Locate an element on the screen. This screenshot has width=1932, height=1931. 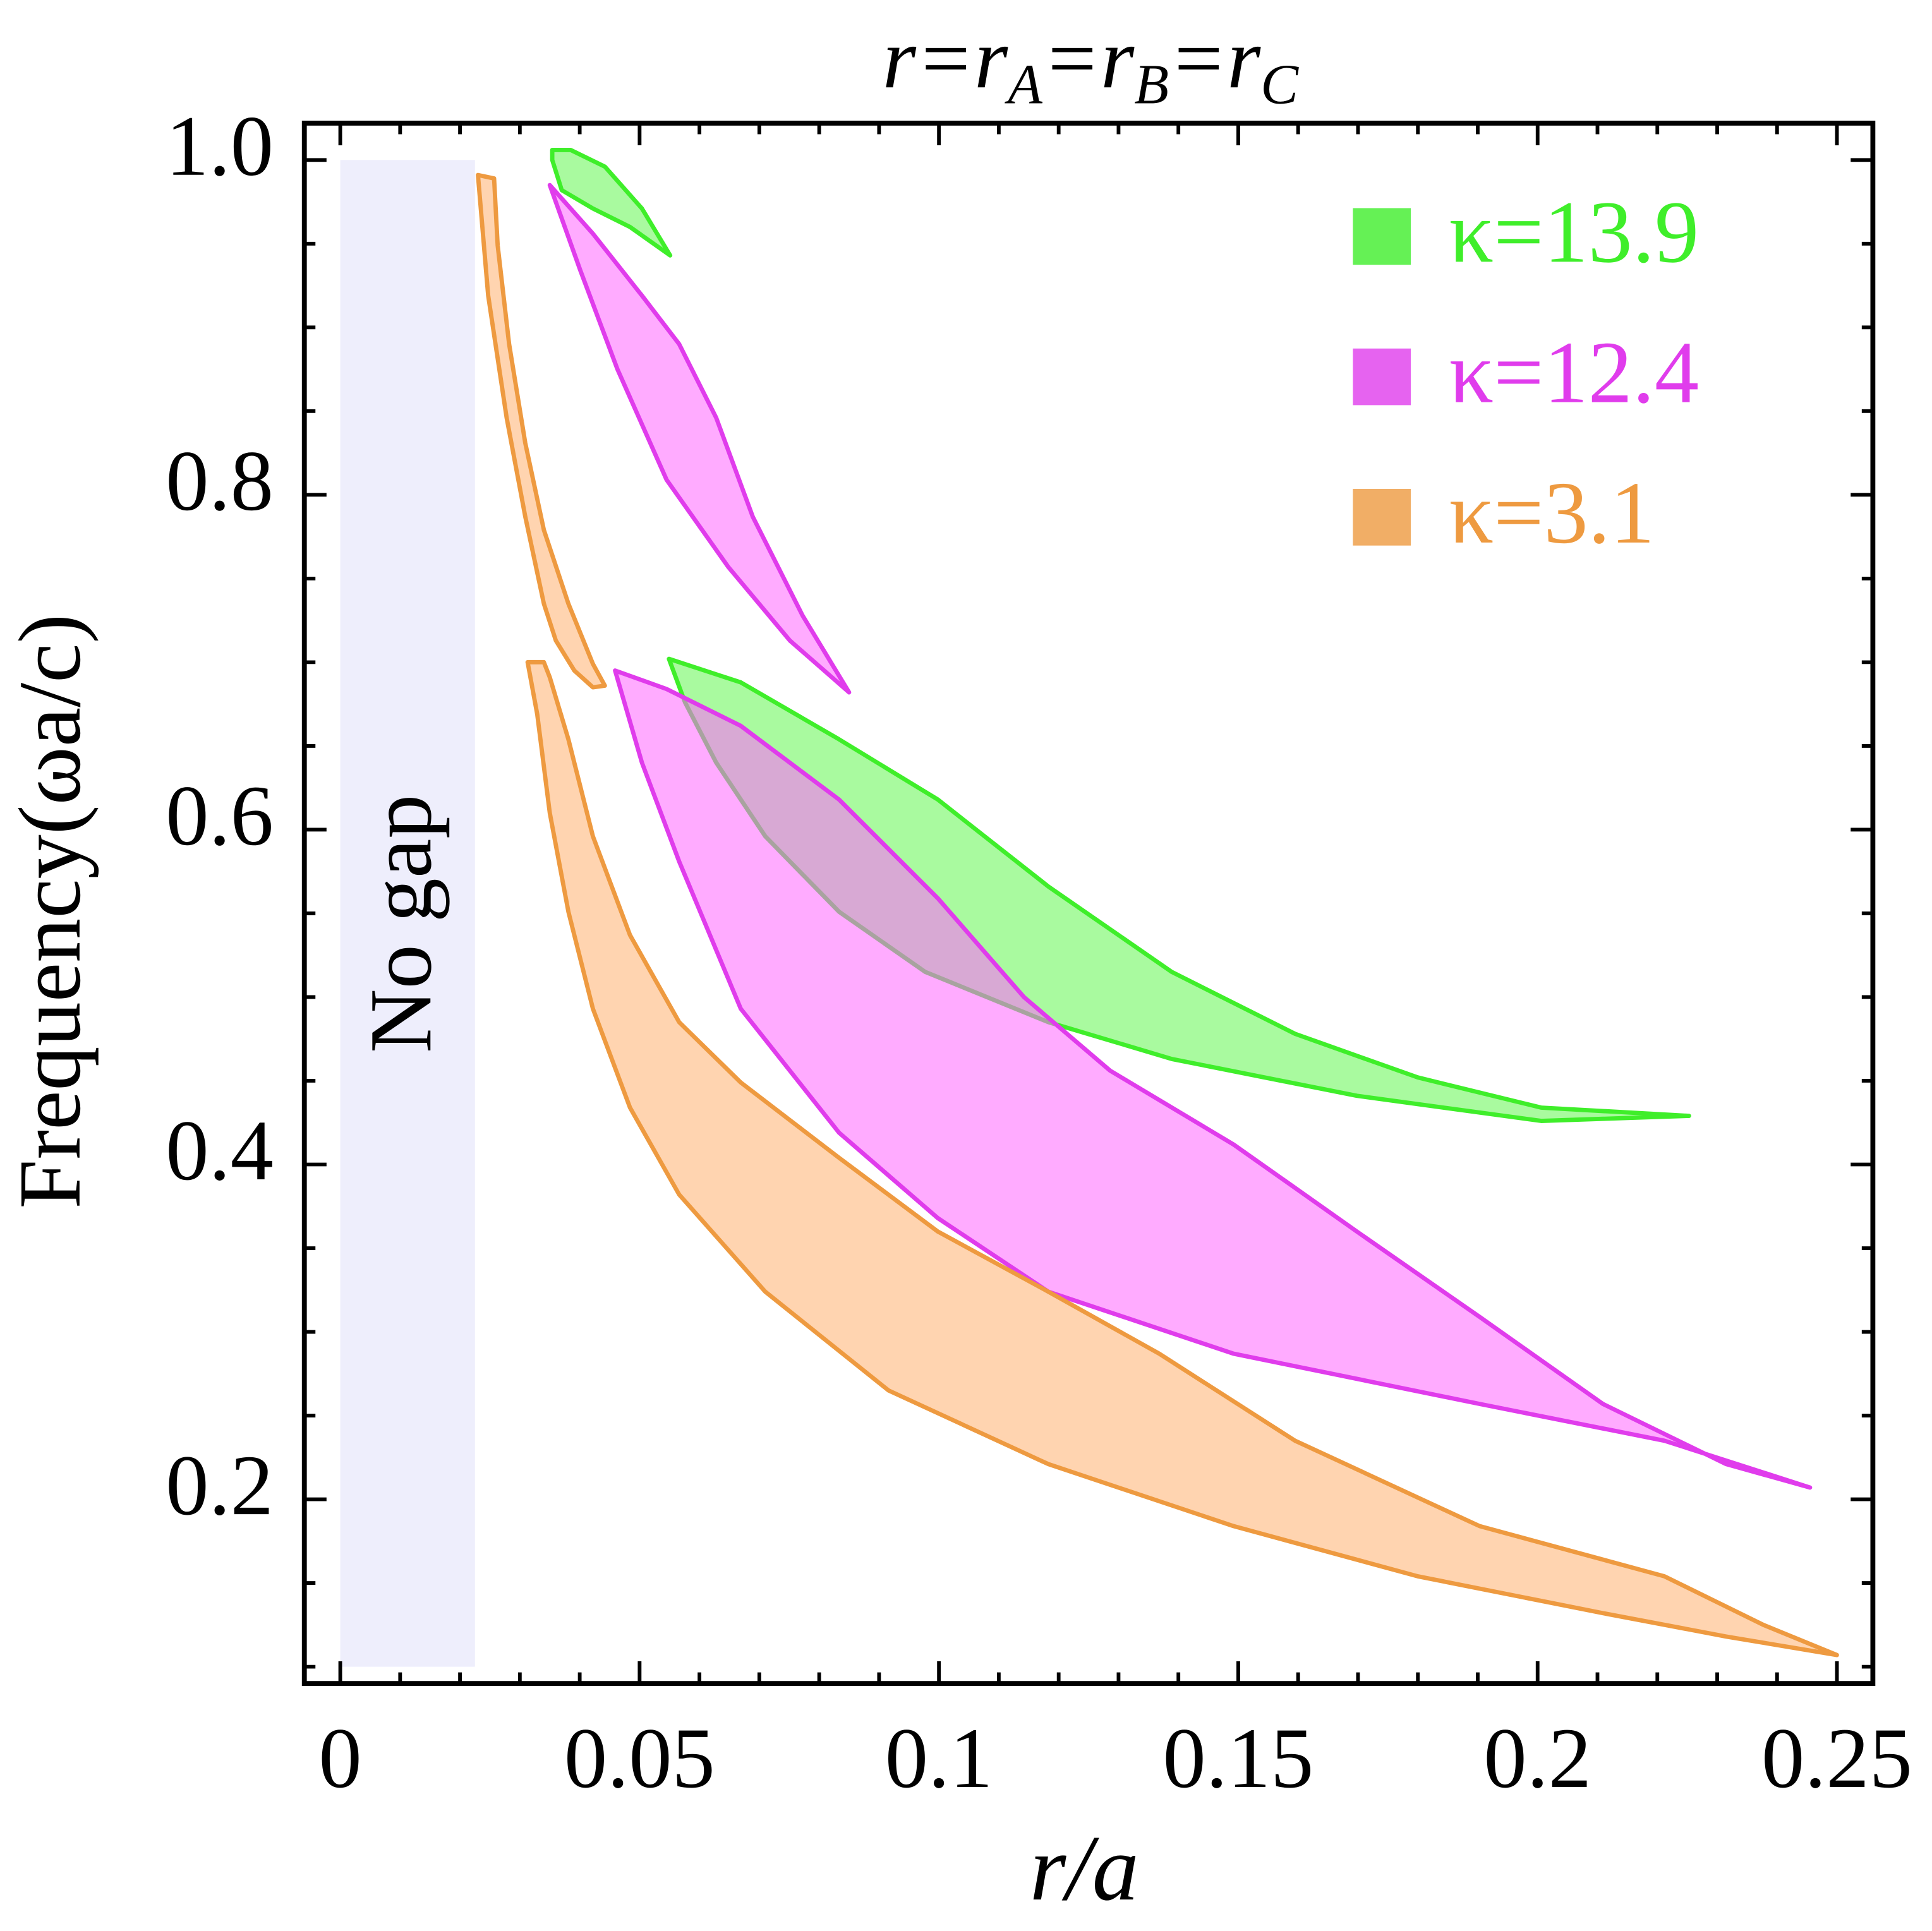
title-part: r=r is located at coordinates (945, 59).